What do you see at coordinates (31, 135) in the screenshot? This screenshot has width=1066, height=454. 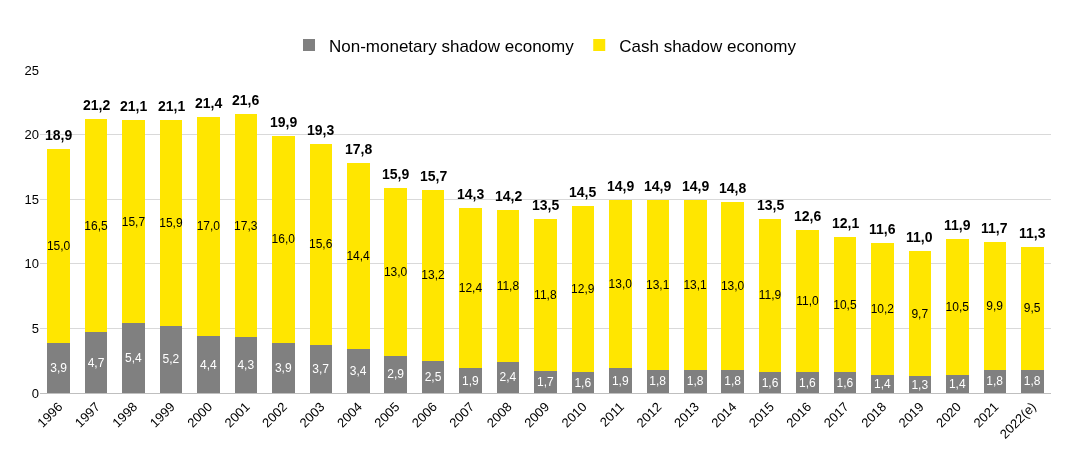 I see `y-tick-label: 20` at bounding box center [31, 135].